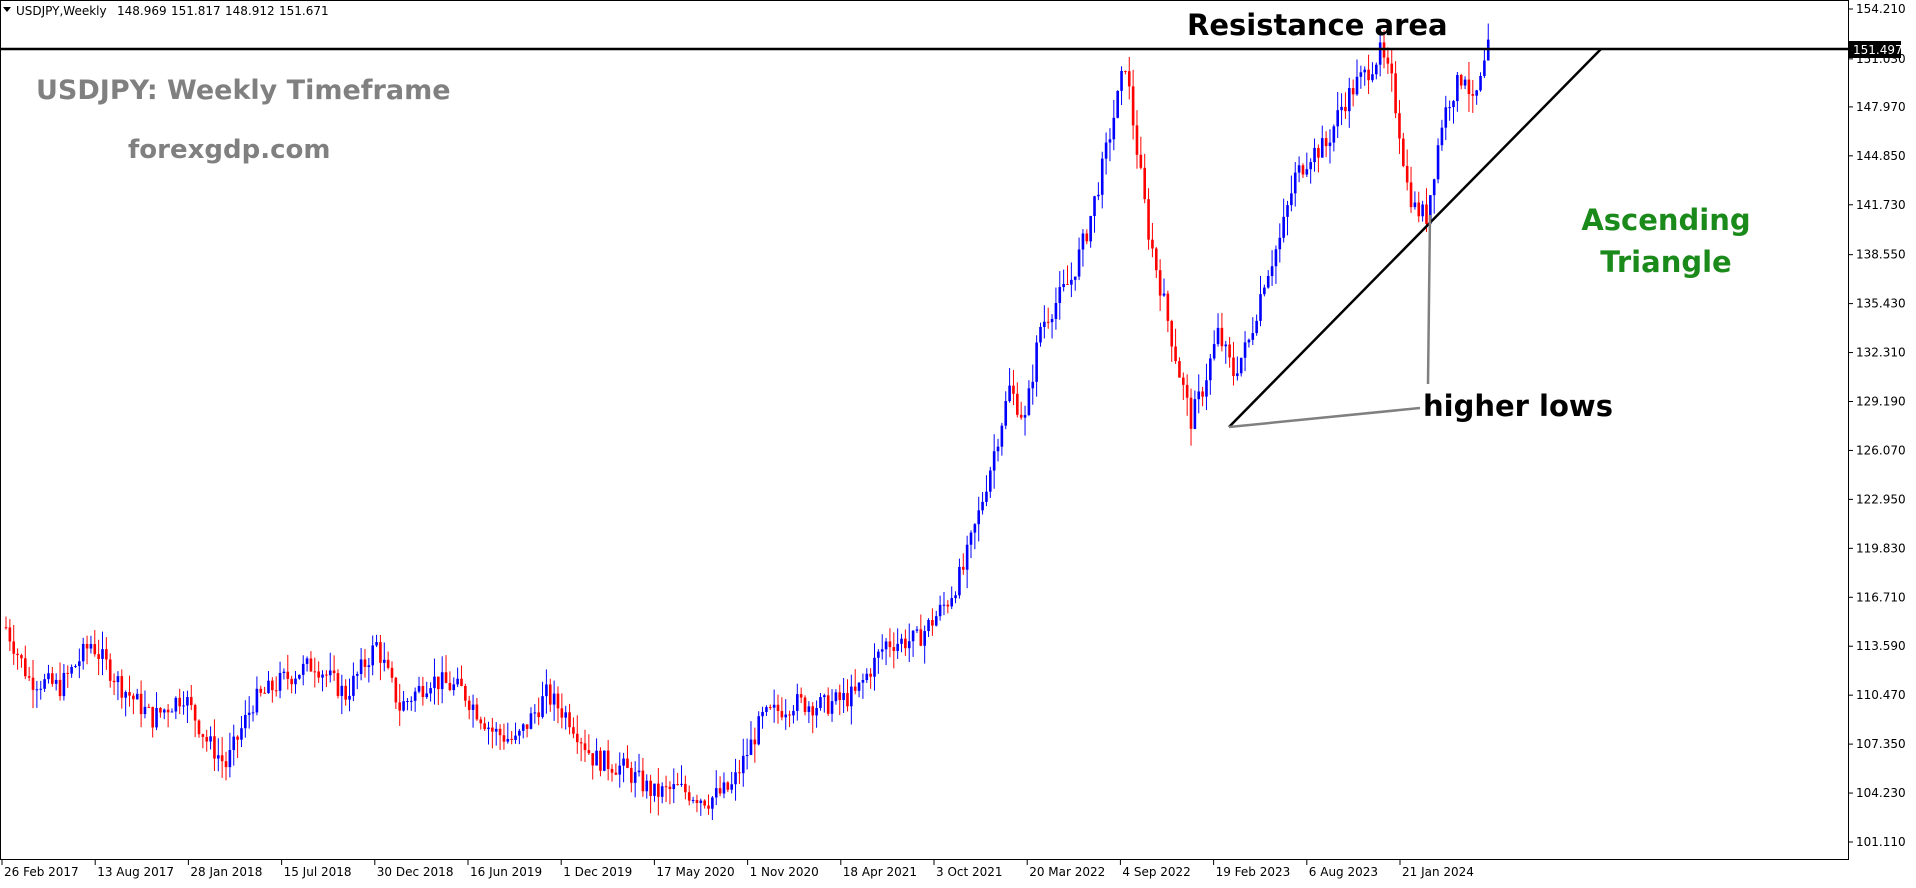 The image size is (1916, 888). I want to click on chart-title-watermark: USDJPY: Weekly Timeframe, so click(243, 90).